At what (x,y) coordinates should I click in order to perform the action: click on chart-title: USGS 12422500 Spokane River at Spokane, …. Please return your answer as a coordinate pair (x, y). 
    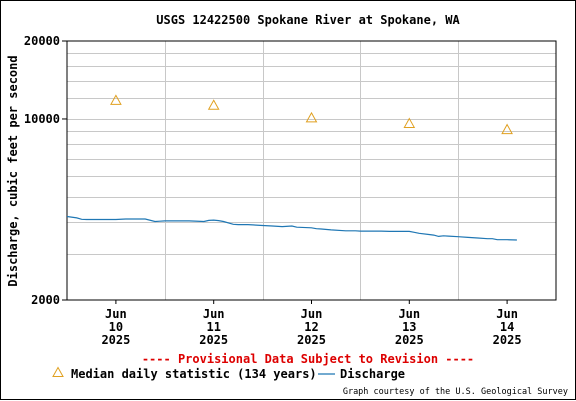
    Looking at the image, I should click on (308, 20).